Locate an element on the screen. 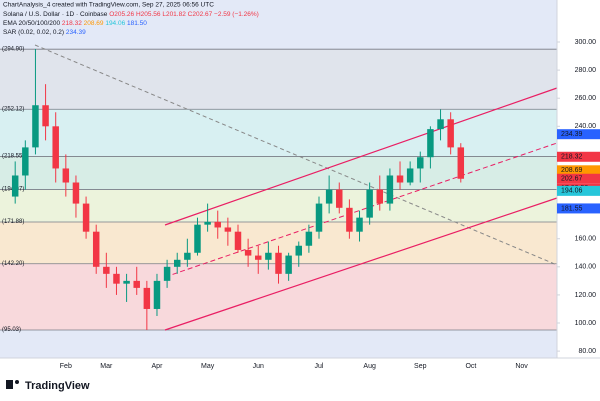 The width and height of the screenshot is (600, 401). x-tick-label: Mar is located at coordinates (106, 366).